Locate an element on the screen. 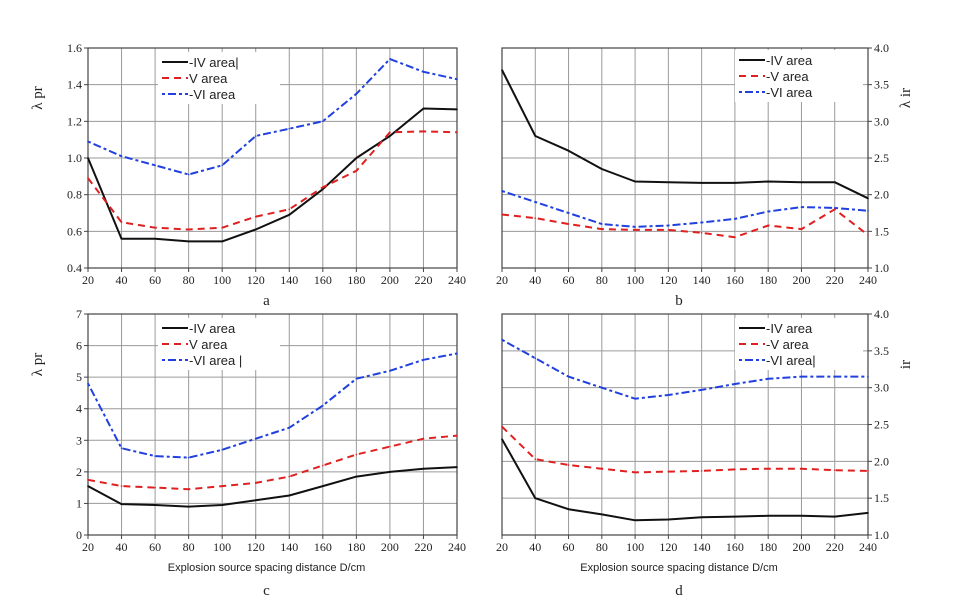  legend-label-iv: -IV area is located at coordinates (212, 328).